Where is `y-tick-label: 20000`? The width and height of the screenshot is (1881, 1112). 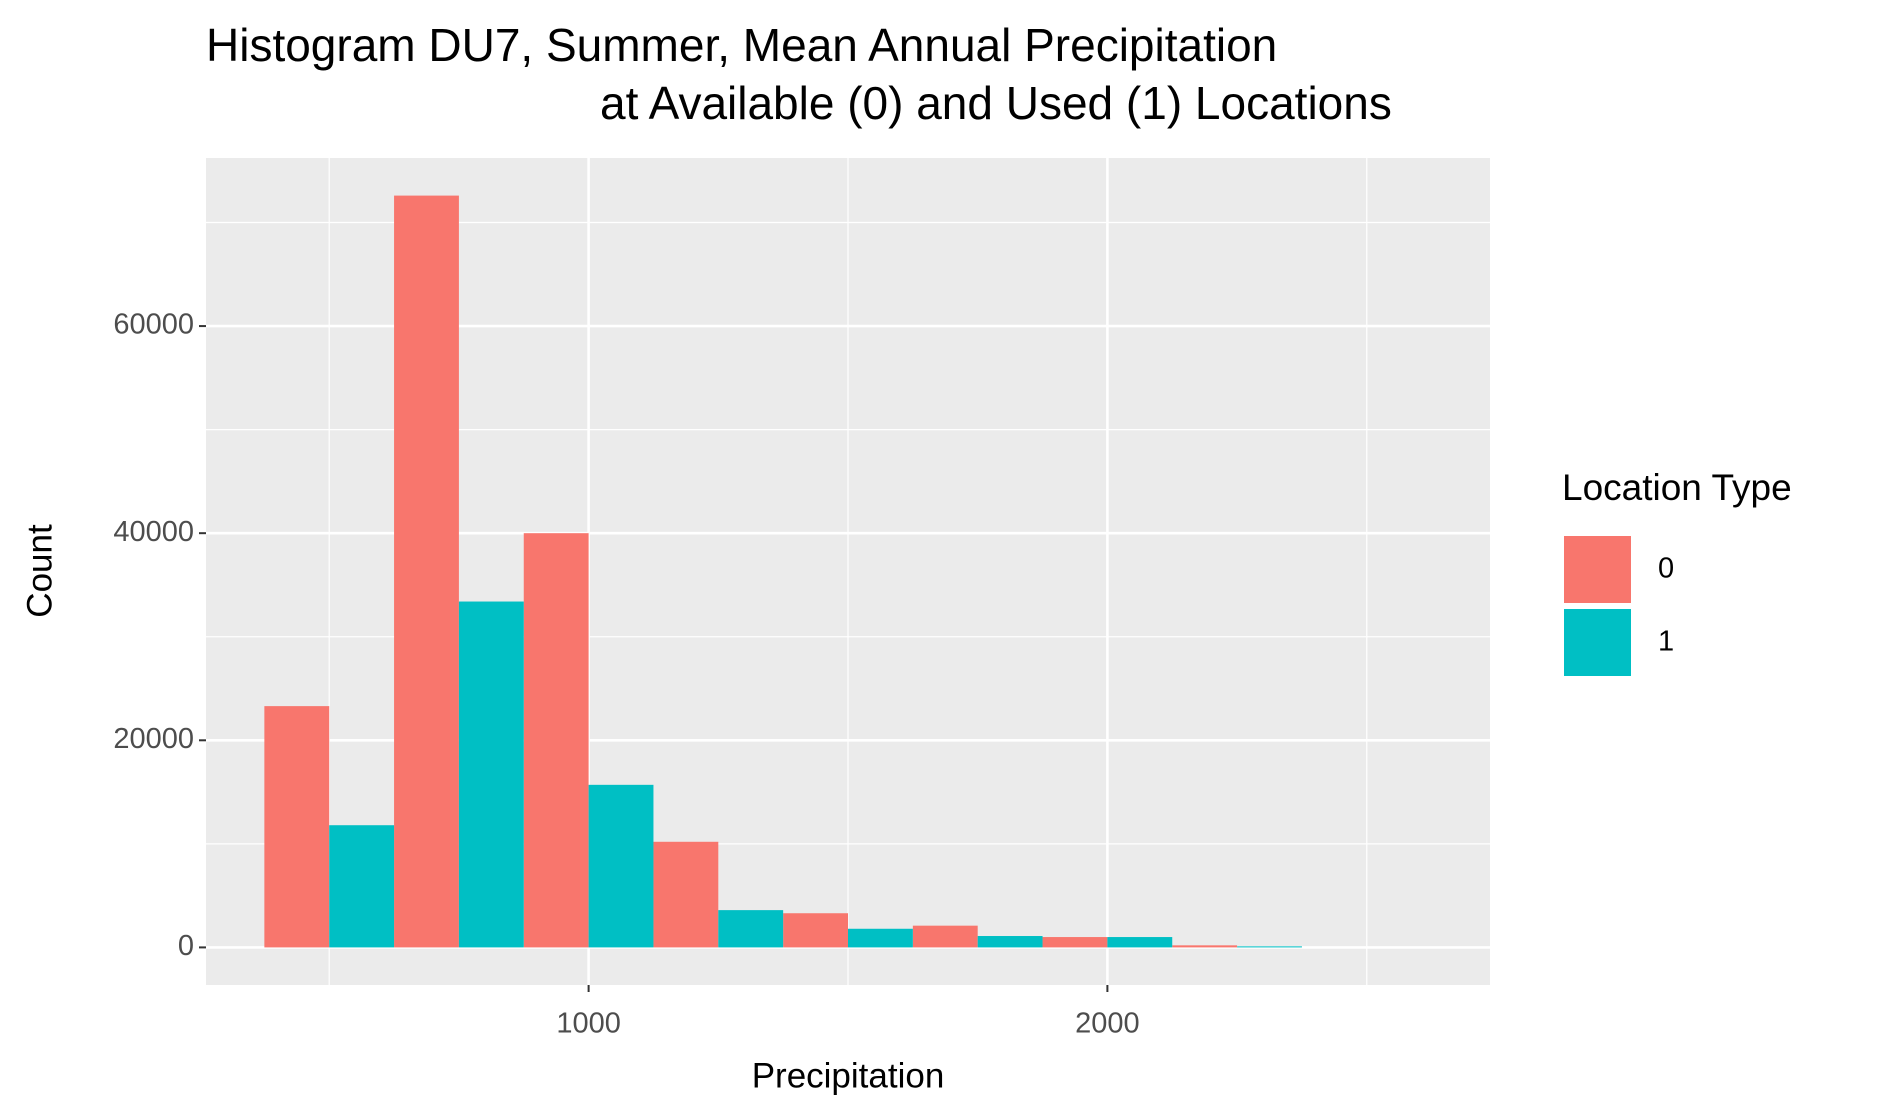
y-tick-label: 20000 is located at coordinates (153, 739).